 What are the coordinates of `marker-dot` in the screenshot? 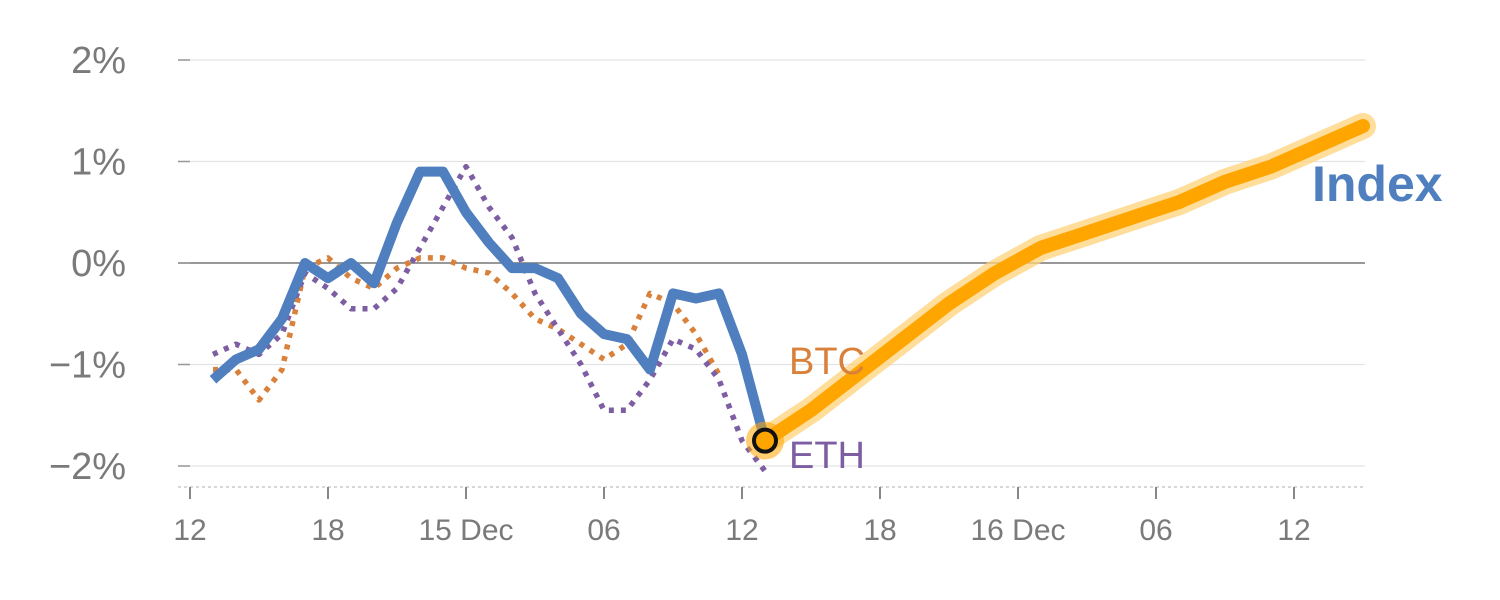 It's located at (765, 440).